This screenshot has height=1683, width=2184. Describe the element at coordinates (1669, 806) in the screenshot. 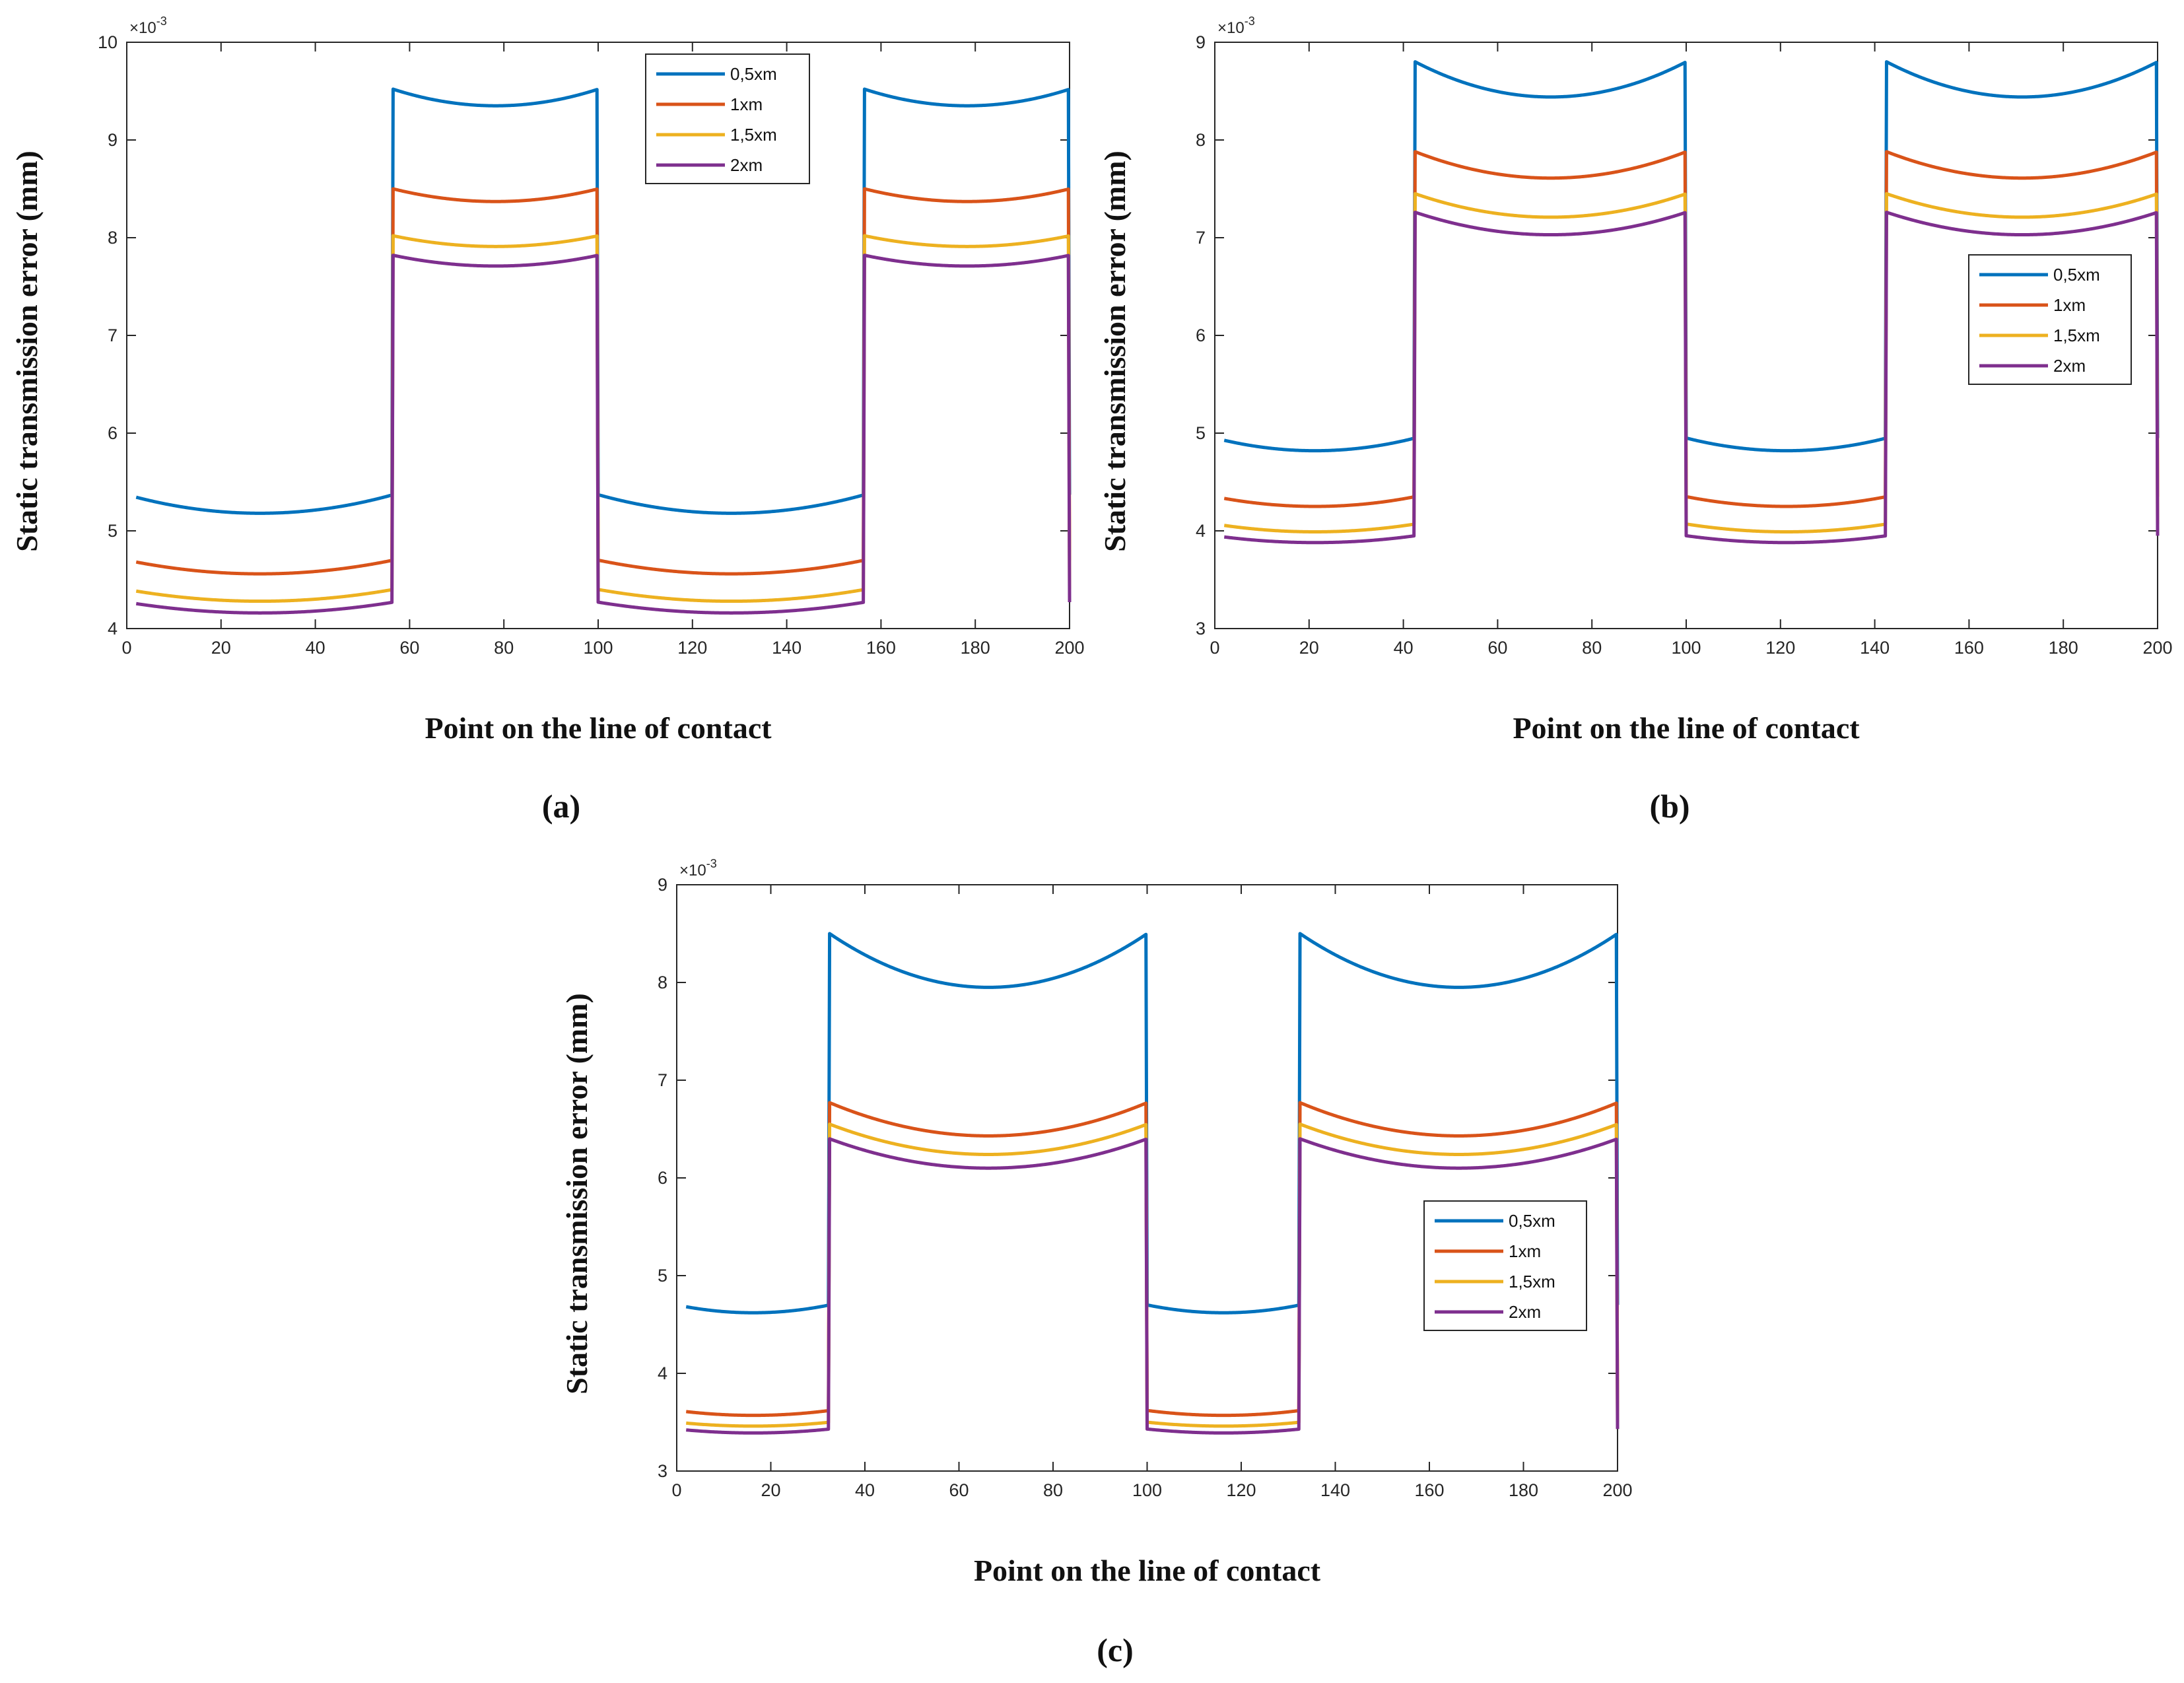

I see `panel-caption-b: (b)` at that location.